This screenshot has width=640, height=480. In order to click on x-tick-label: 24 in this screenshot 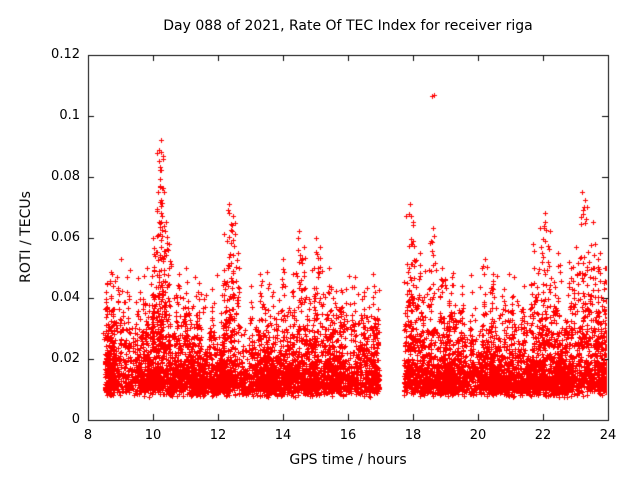, I will do `click(608, 435)`.